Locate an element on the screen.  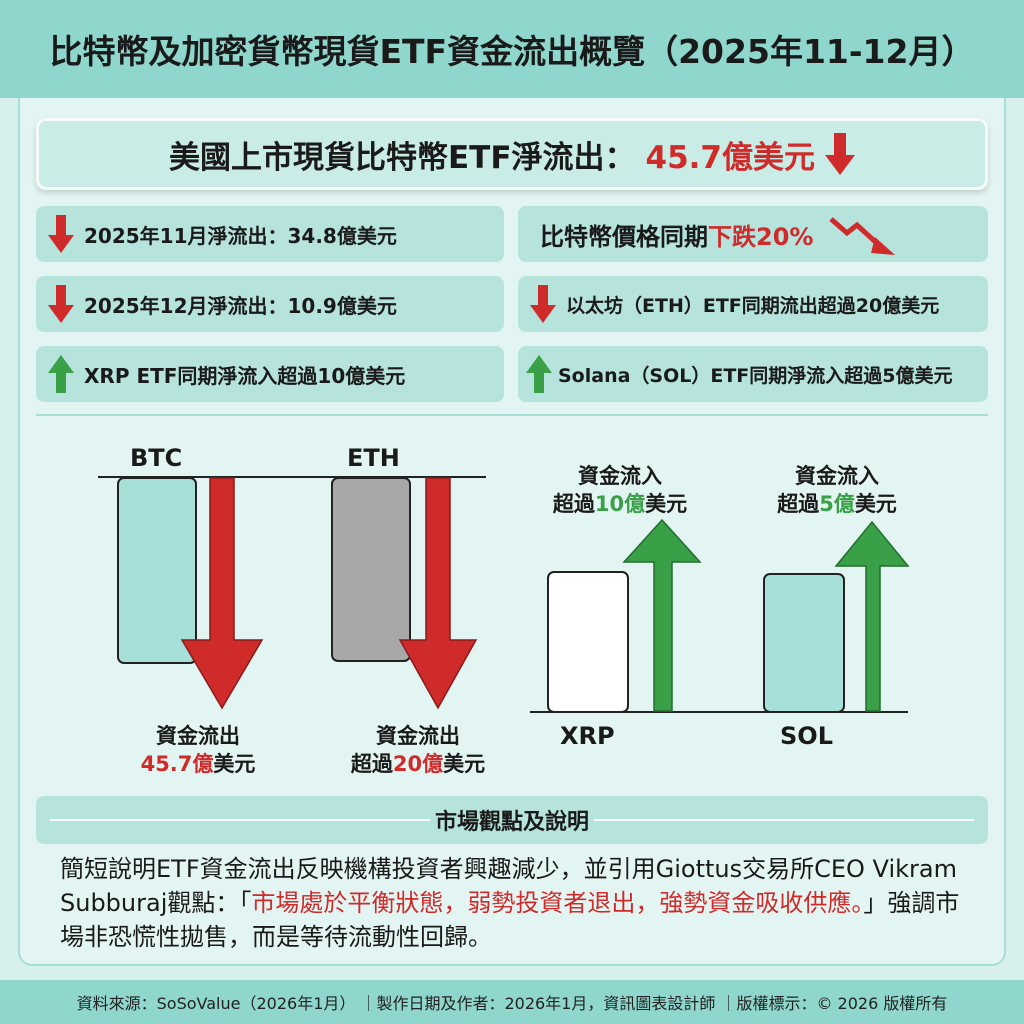
sol-flow-unit: 美元 is located at coordinates (875, 504).